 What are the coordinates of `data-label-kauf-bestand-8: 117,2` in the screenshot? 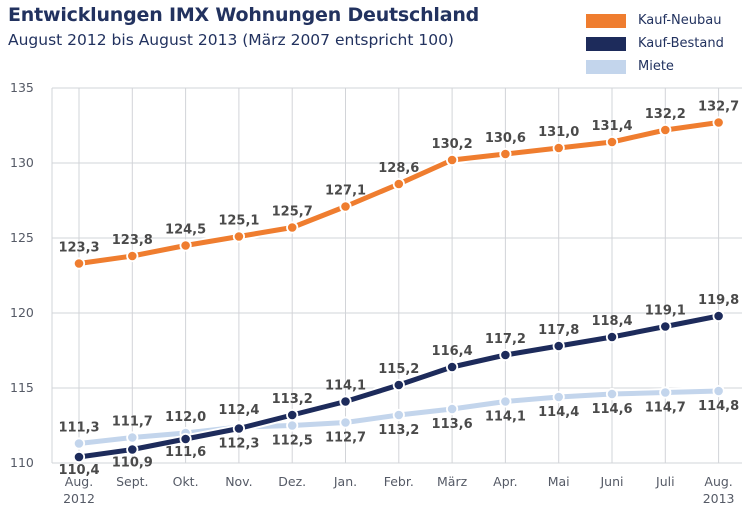 It's located at (505, 339).